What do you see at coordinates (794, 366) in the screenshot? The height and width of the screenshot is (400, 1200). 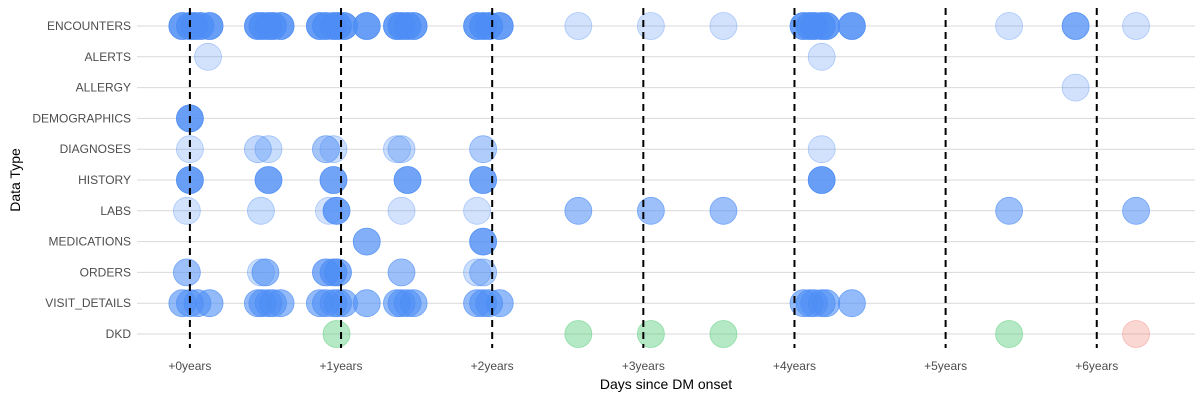 I see `x-tick-label: +4years` at bounding box center [794, 366].